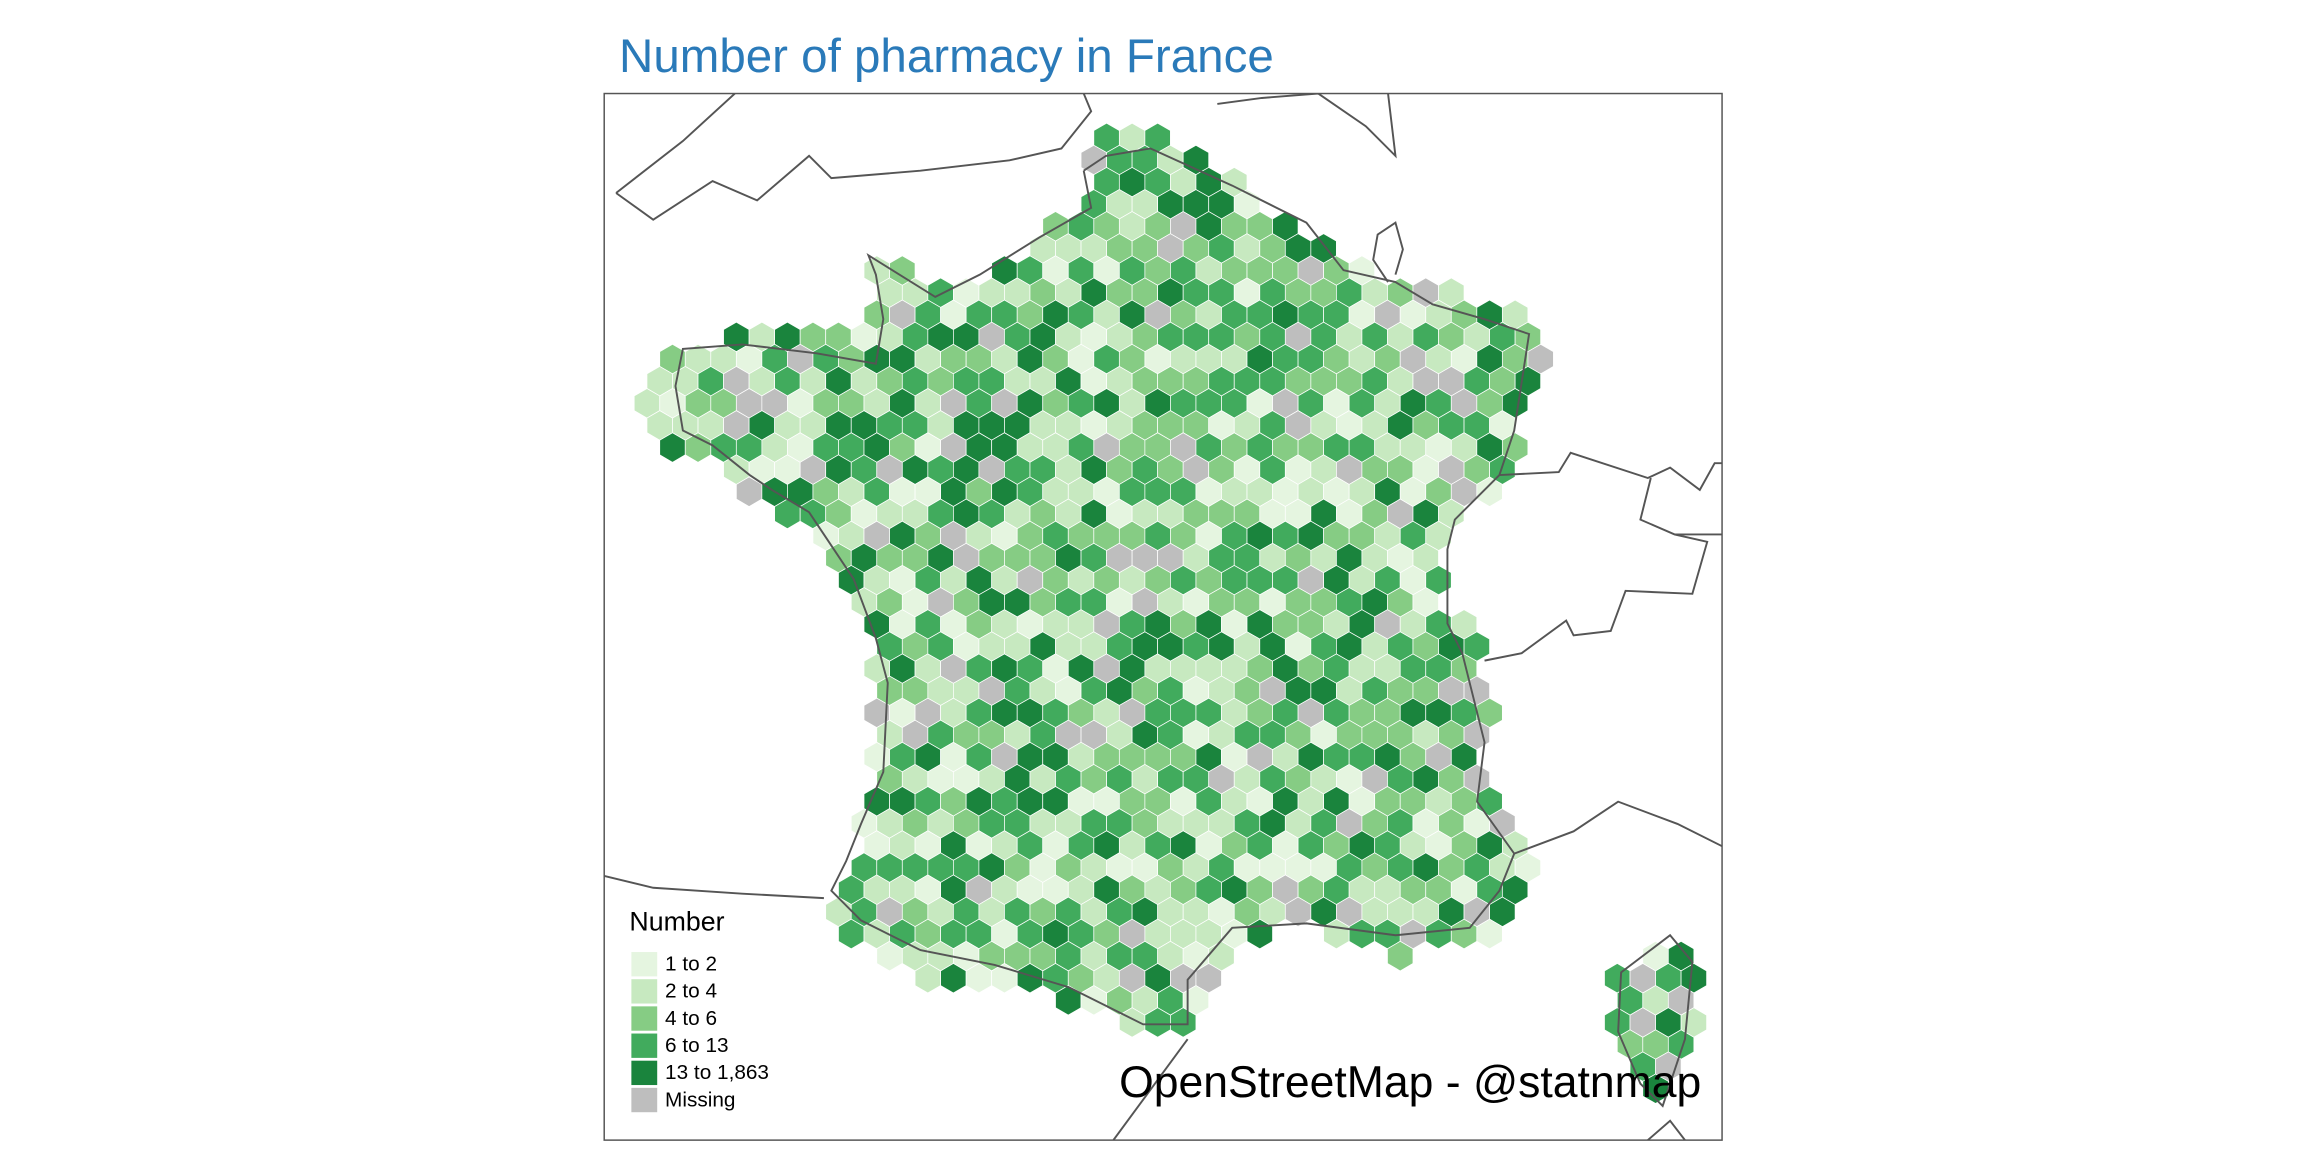 The width and height of the screenshot is (2304, 1152). Describe the element at coordinates (691, 963) in the screenshot. I see `legend-label: 1 to 2` at that location.